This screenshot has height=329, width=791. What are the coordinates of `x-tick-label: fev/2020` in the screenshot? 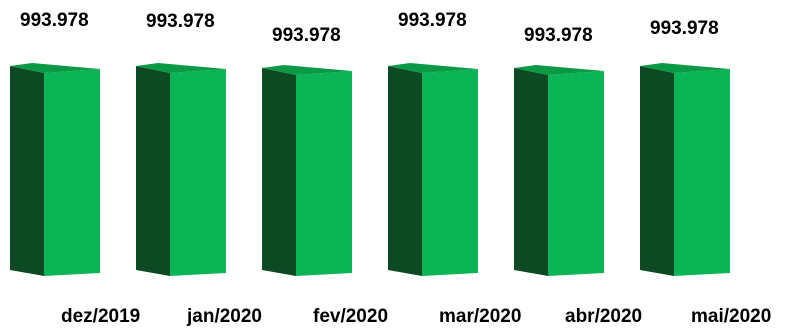 It's located at (350, 316).